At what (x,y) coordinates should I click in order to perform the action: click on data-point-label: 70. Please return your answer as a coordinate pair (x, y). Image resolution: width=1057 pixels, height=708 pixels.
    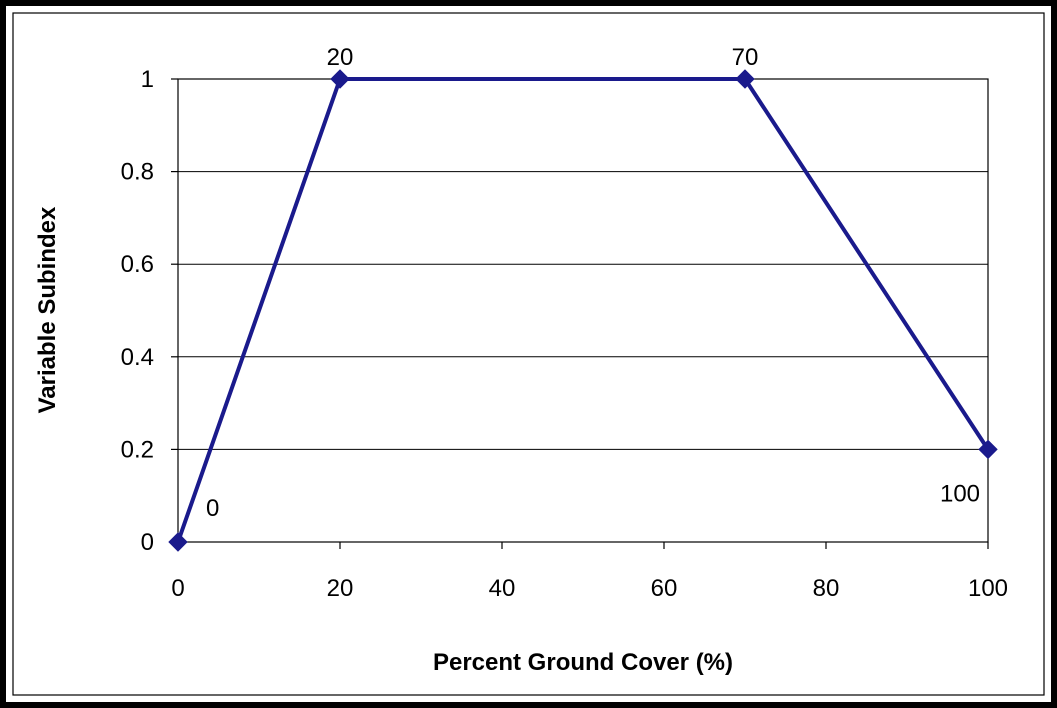
    Looking at the image, I should click on (745, 57).